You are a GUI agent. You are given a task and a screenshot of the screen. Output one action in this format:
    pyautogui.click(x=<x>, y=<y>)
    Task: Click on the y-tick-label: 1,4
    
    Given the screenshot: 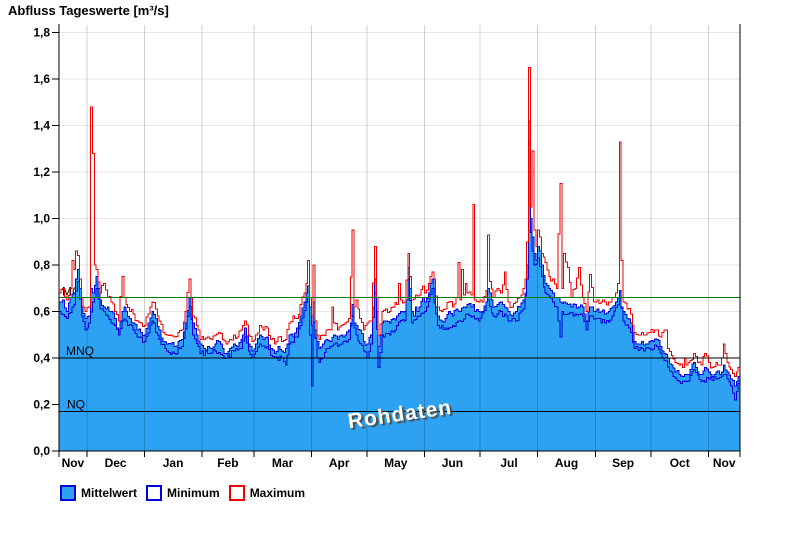 What is the action you would take?
    pyautogui.click(x=41, y=126)
    